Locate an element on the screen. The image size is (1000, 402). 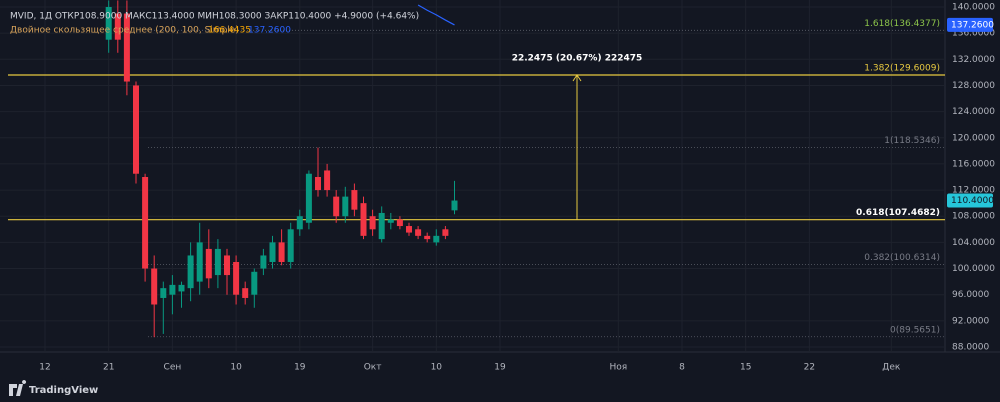
logo: TradingView is located at coordinates (53, 388).